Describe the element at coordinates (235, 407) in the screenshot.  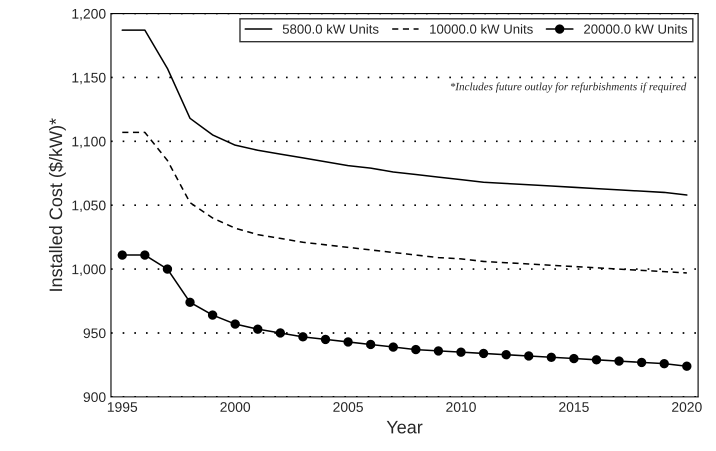
I see `x-tick-label: 2000` at that location.